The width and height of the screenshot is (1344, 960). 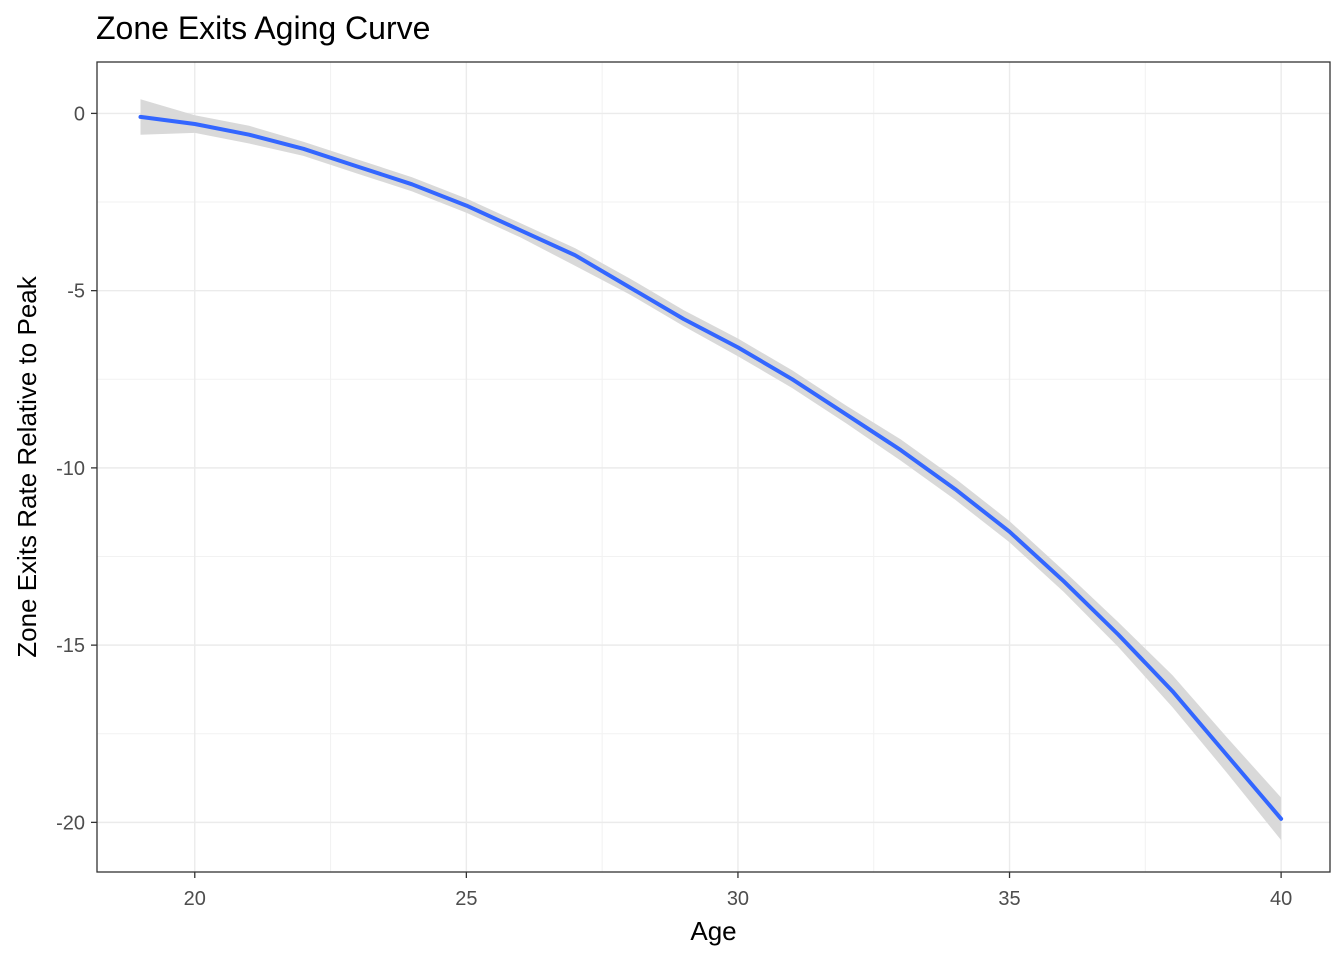 What do you see at coordinates (79, 114) in the screenshot?
I see `y-tick-label: 0` at bounding box center [79, 114].